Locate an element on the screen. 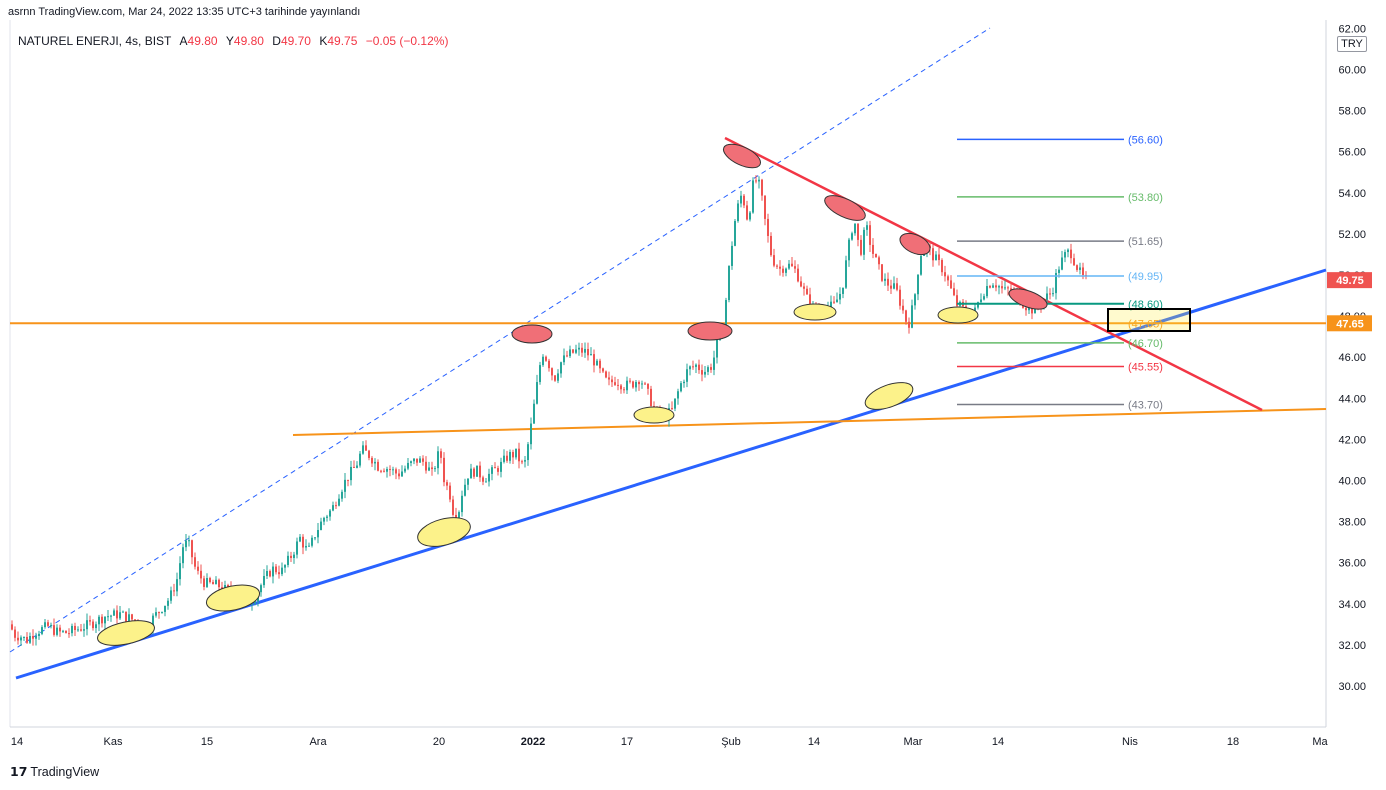  y-tick-label: 34.00 is located at coordinates (1352, 605).